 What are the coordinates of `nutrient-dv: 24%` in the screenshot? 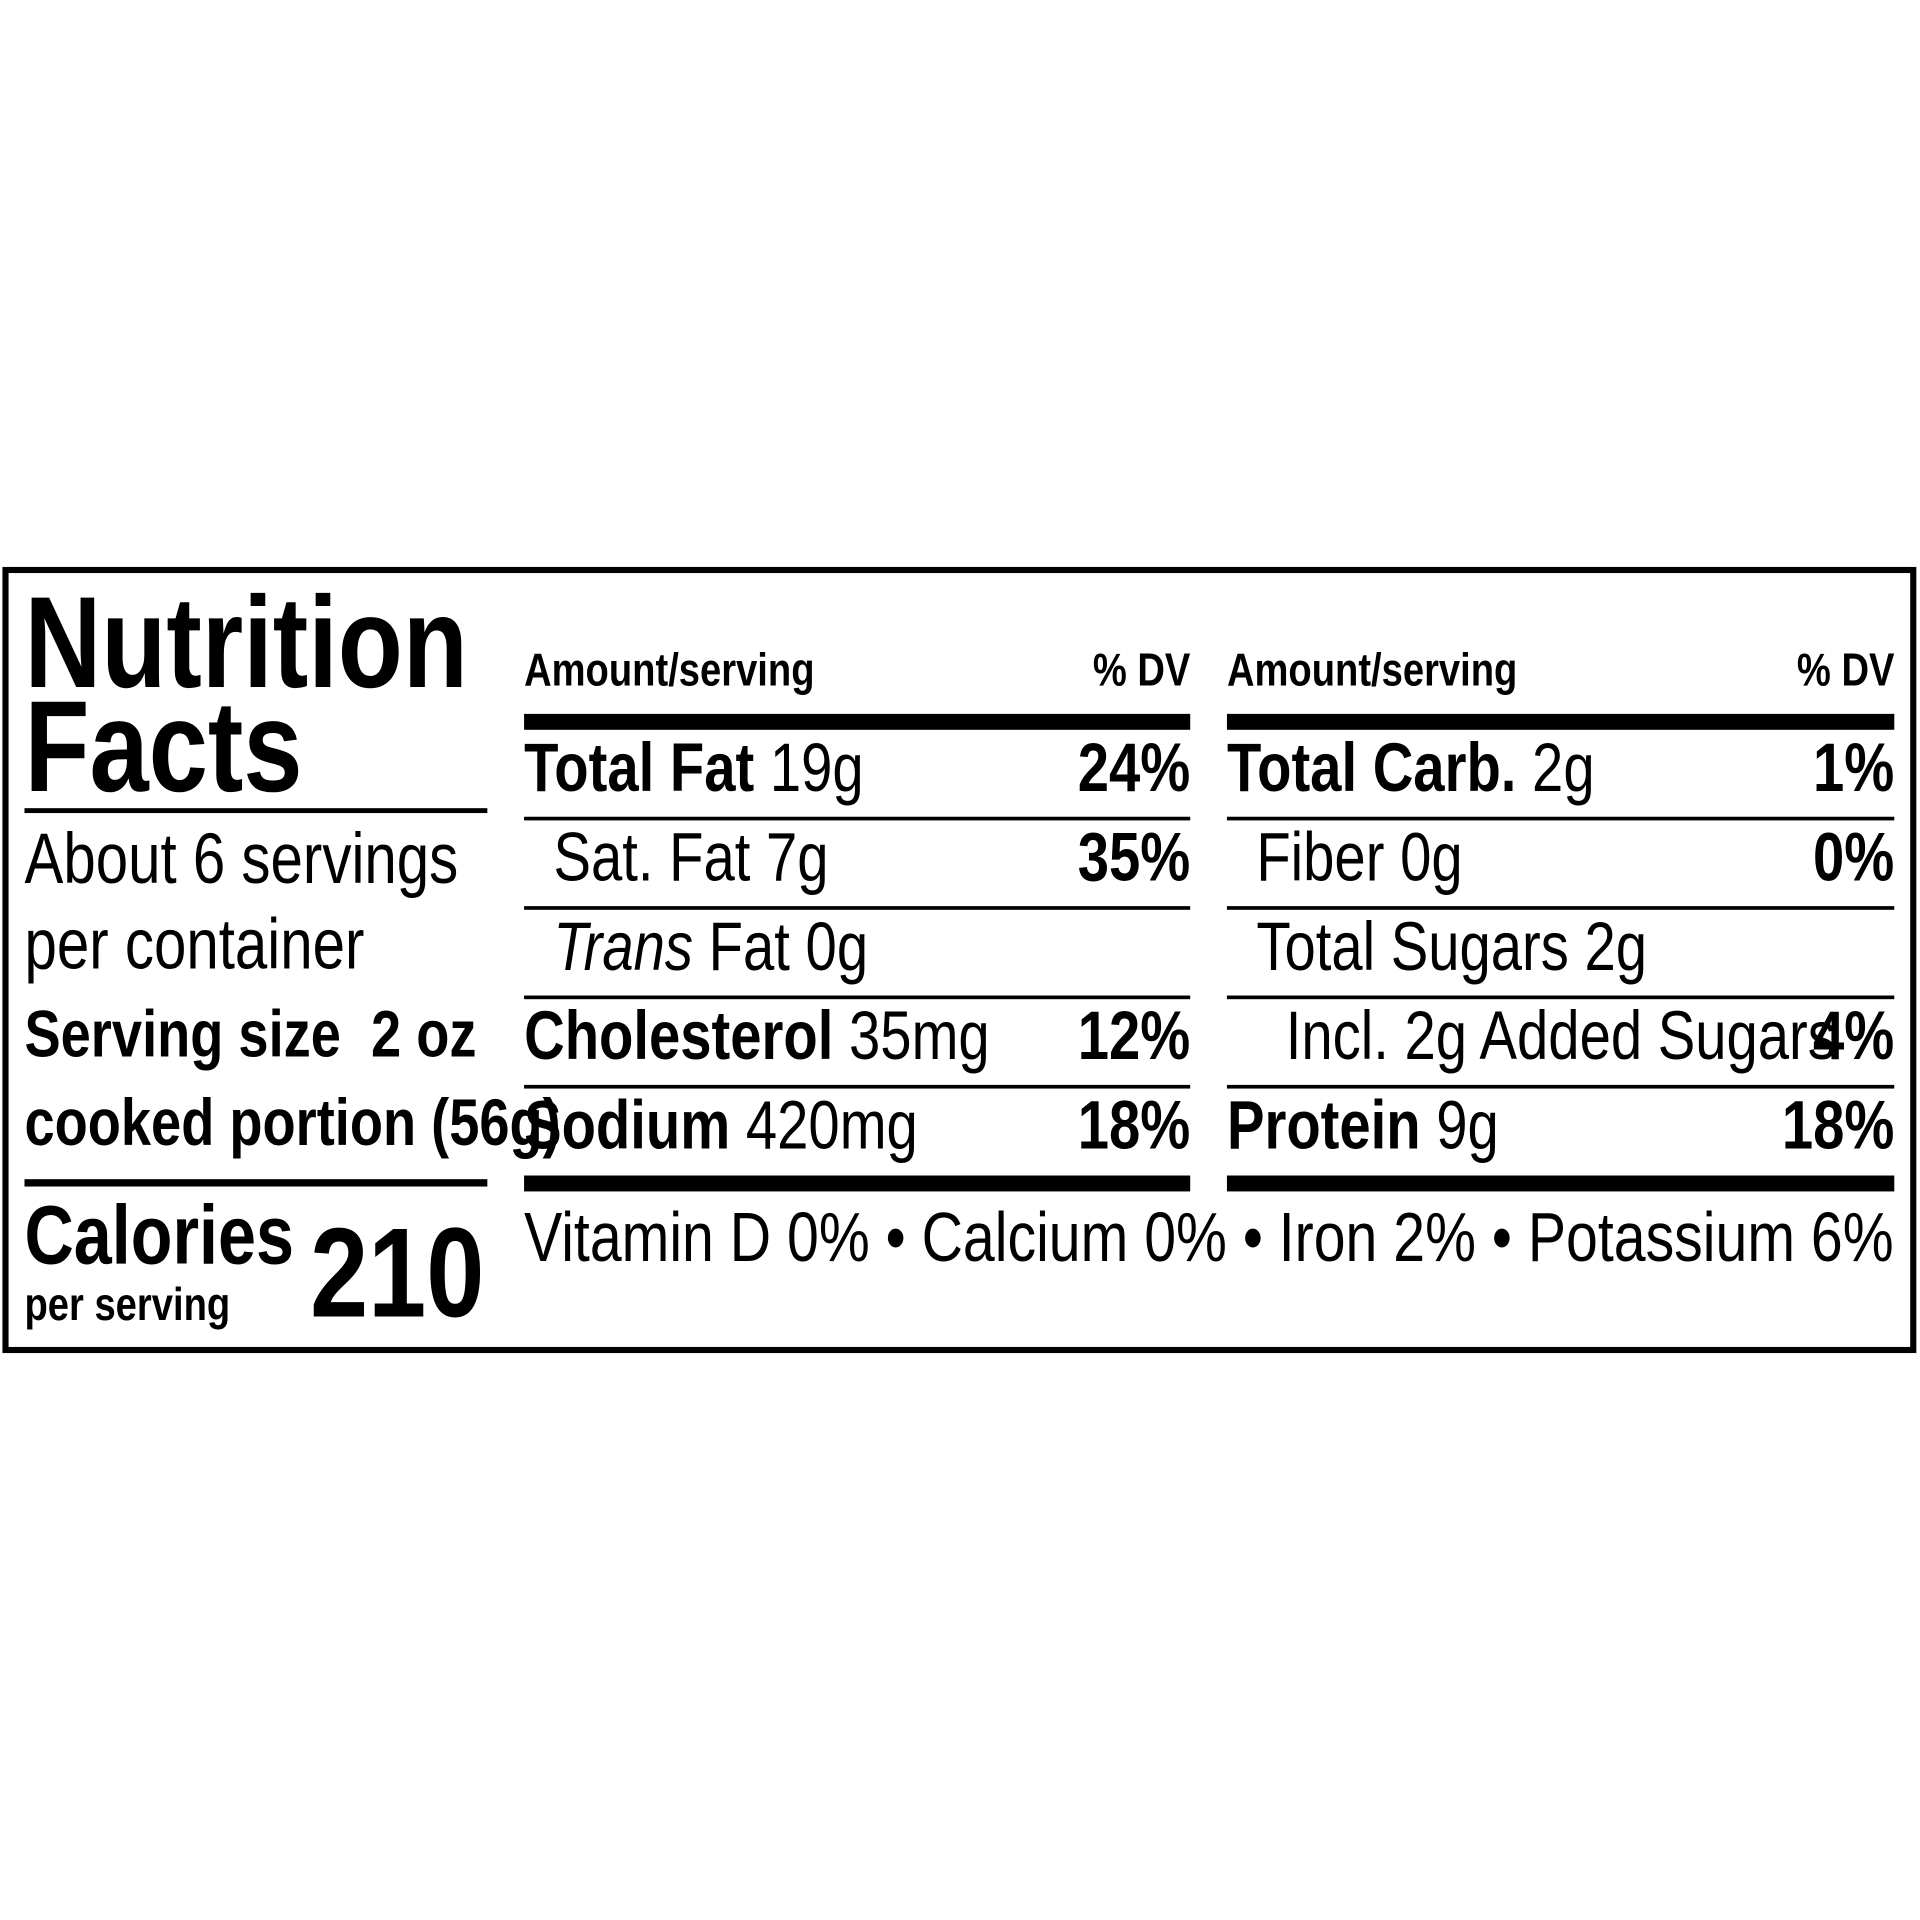 It's located at (1134, 768).